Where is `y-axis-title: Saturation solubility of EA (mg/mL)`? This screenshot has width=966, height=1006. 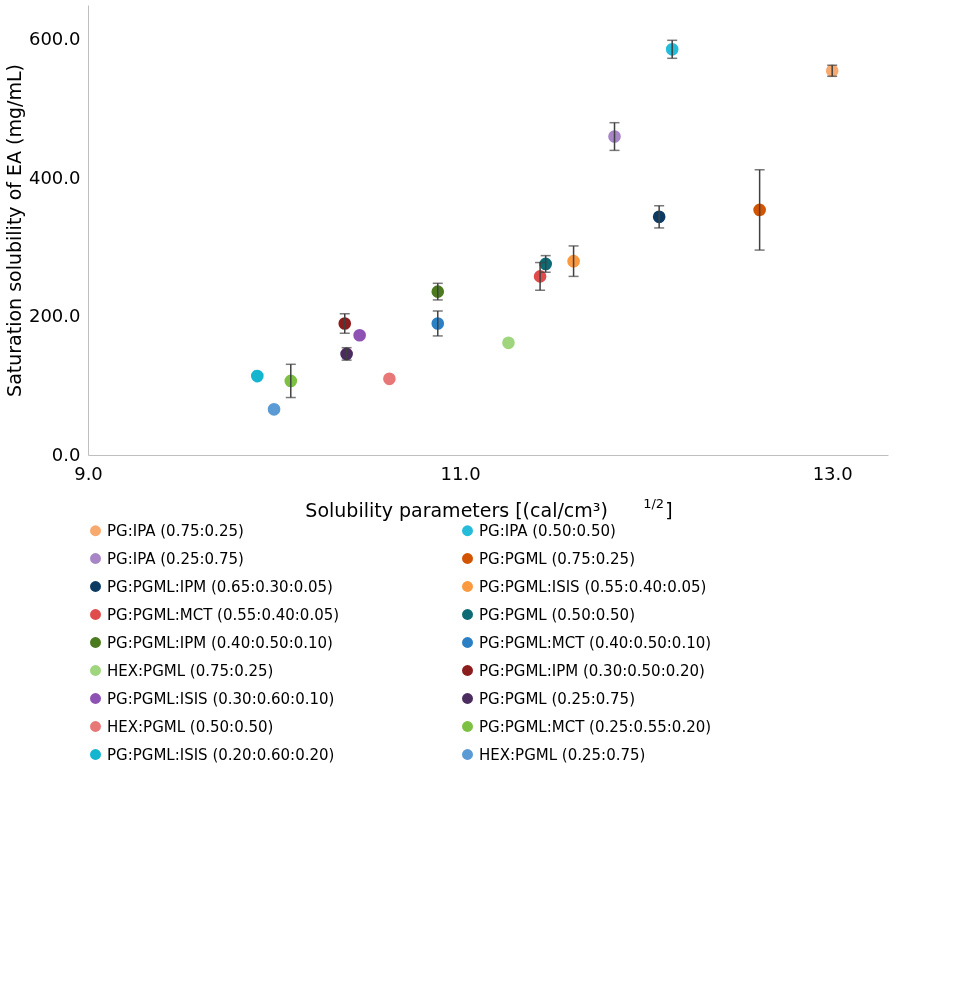 y-axis-title: Saturation solubility of EA (mg/mL) is located at coordinates (13, 230).